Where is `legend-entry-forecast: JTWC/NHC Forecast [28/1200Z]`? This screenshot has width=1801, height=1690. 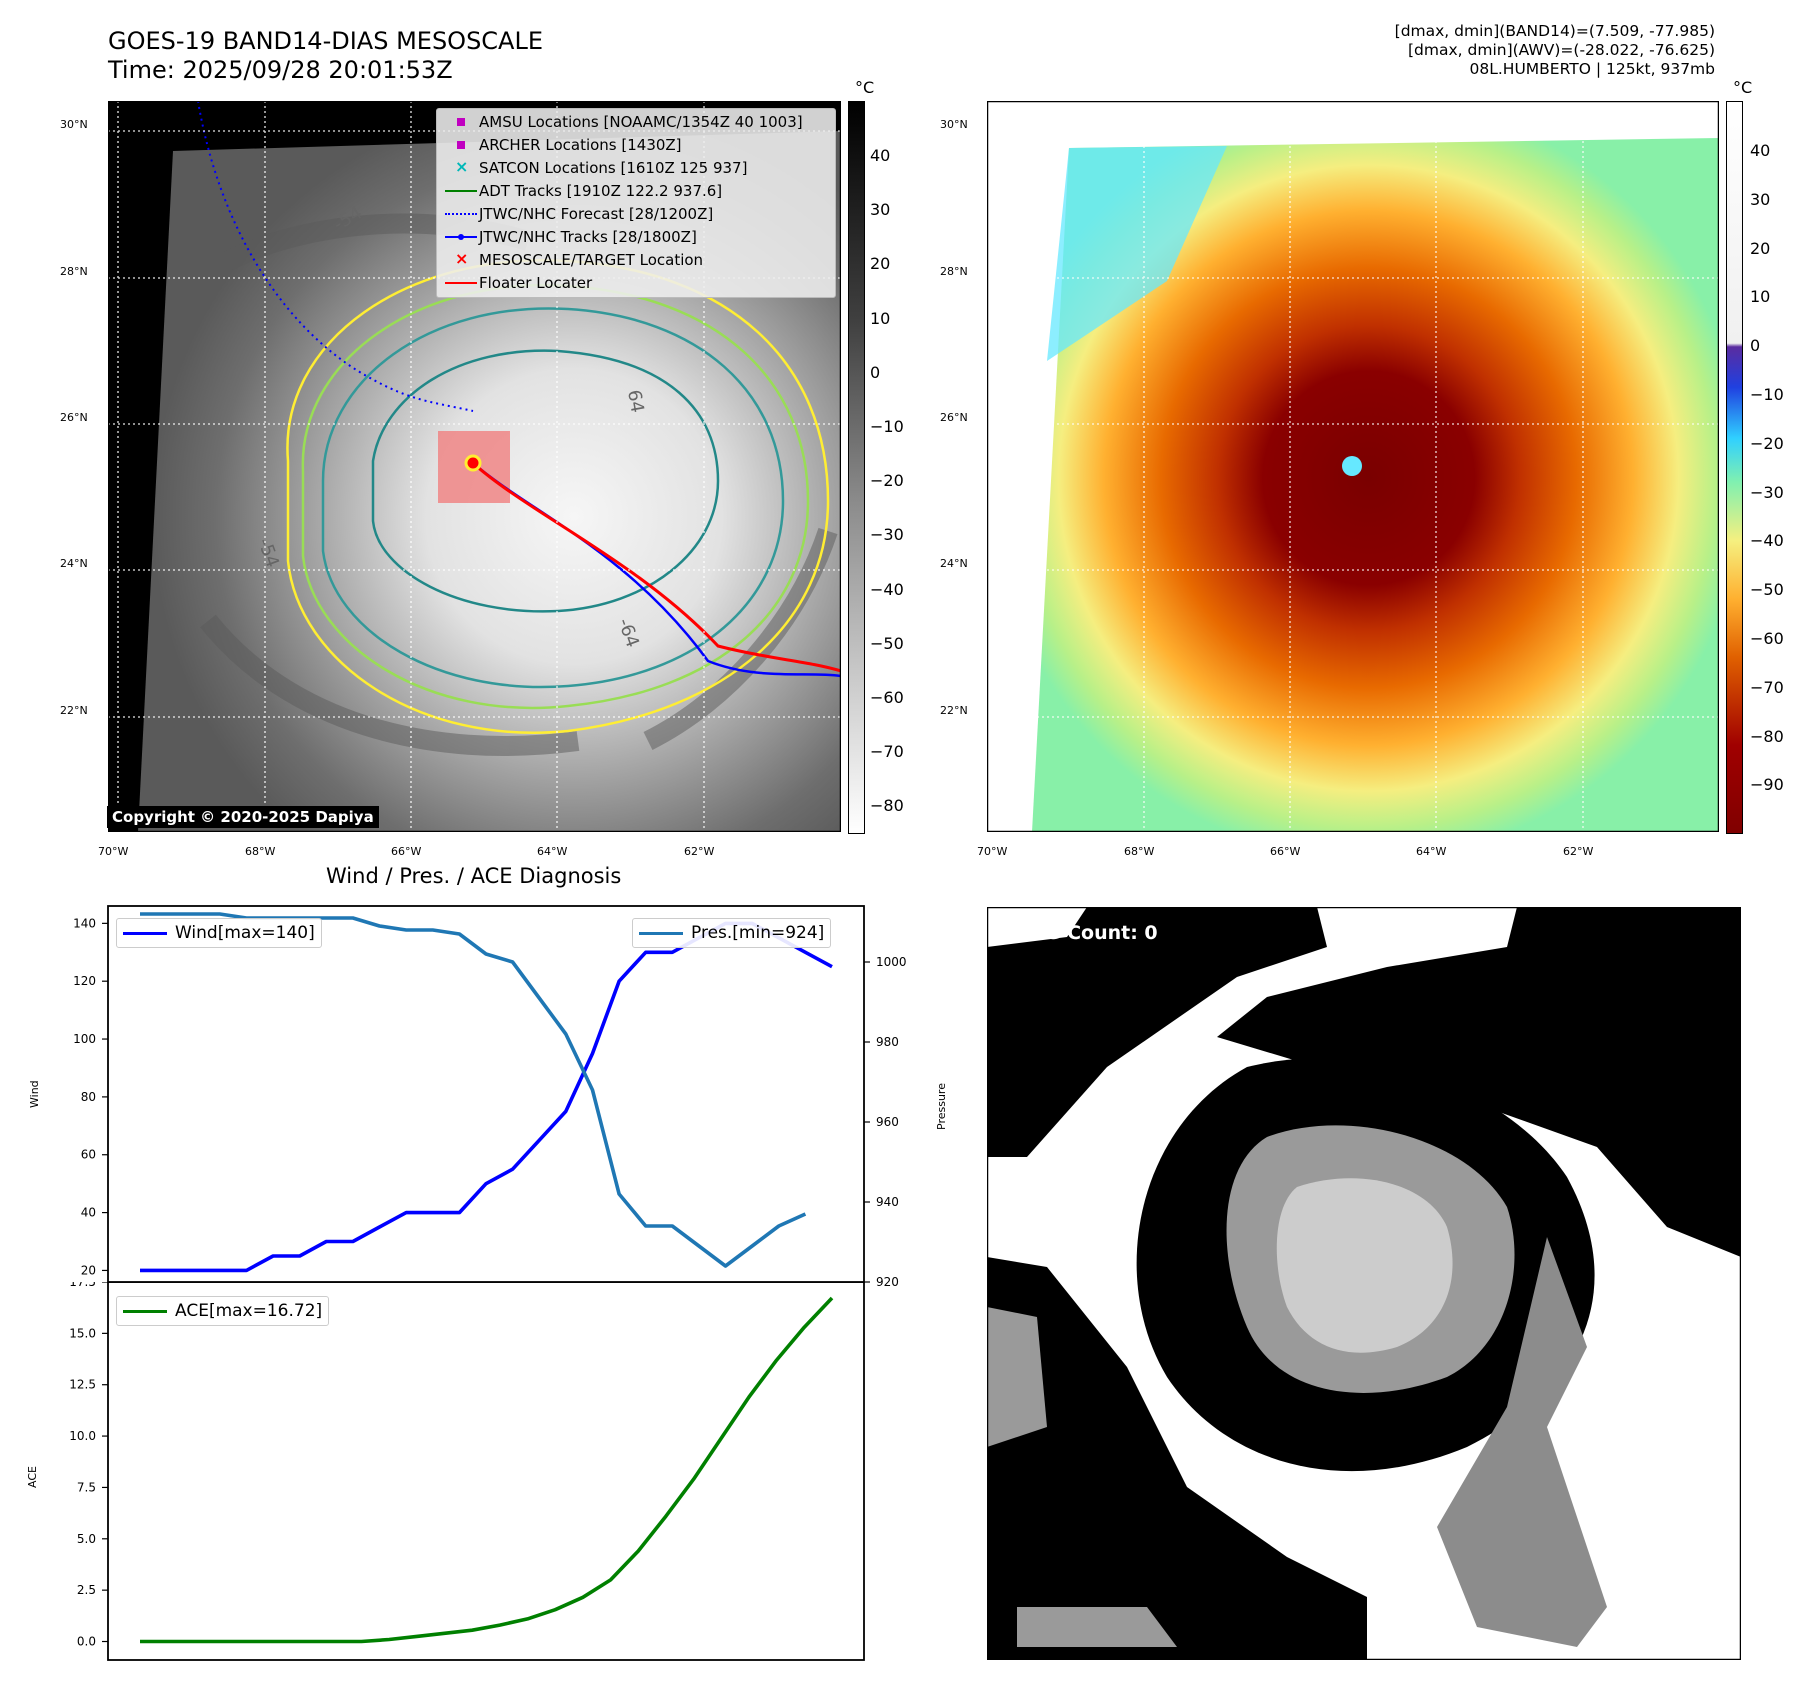
legend-entry-forecast: JTWC/NHC Forecast [28/1200Z] is located at coordinates (578, 214).